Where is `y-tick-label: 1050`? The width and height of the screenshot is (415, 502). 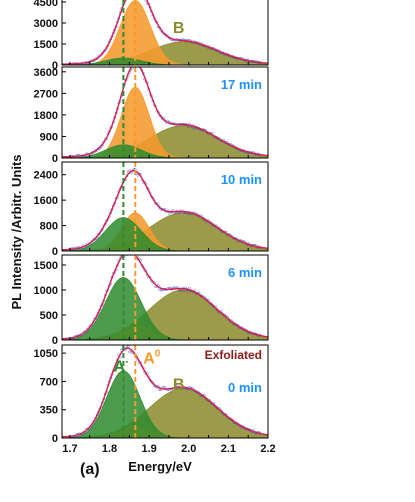
y-tick-label: 1050 is located at coordinates (46, 354).